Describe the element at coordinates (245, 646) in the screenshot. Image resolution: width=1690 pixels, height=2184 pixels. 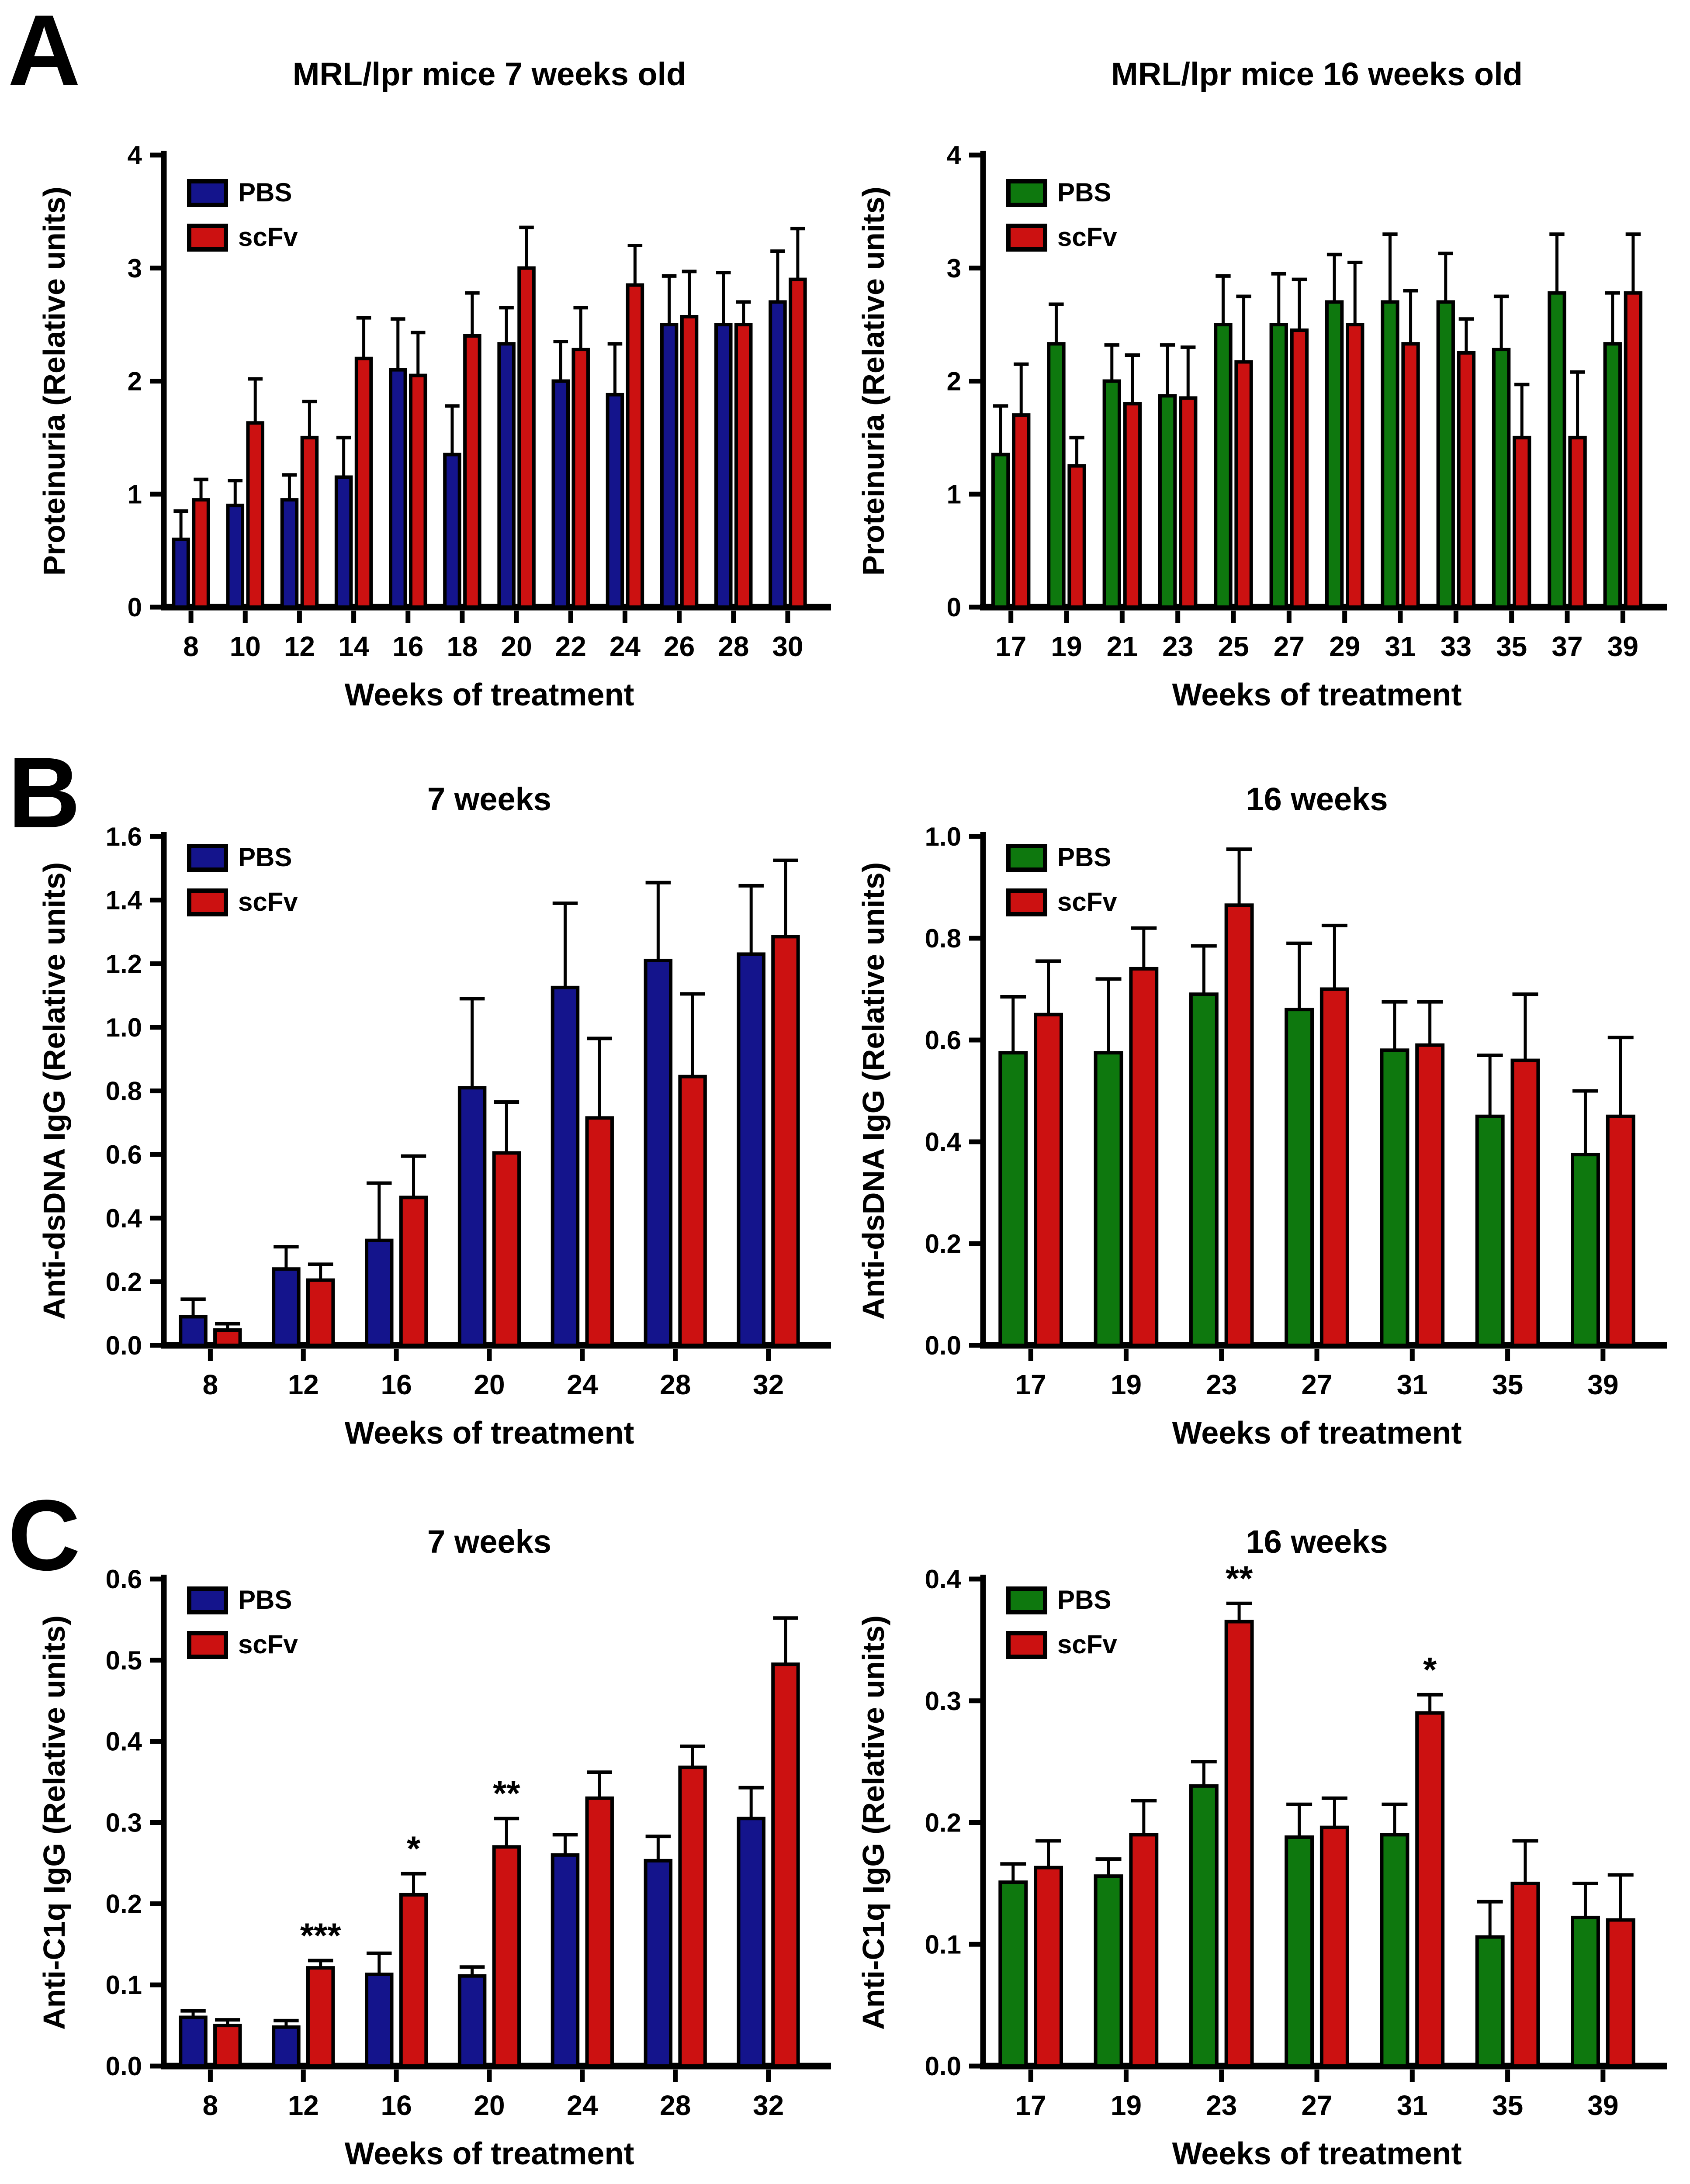
I see `svg-text: 10` at that location.